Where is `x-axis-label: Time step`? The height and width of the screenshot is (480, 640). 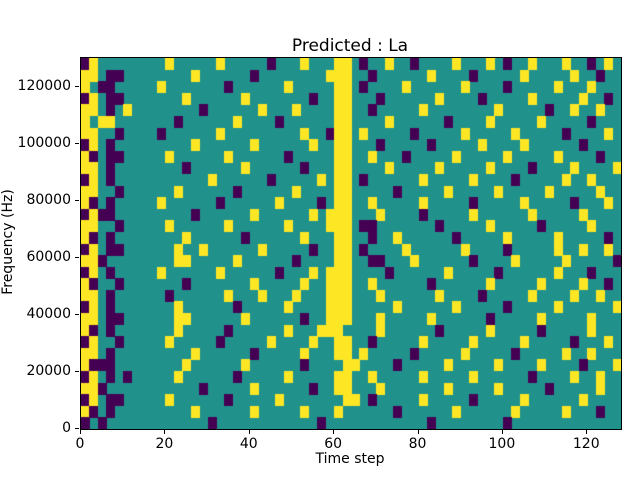 x-axis-label: Time step is located at coordinates (350, 459).